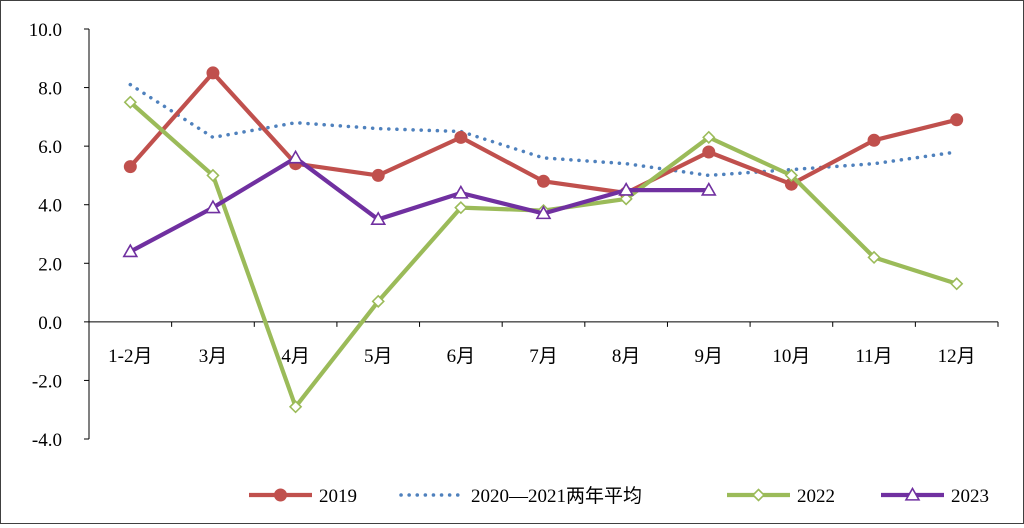 This screenshot has width=1024, height=528. What do you see at coordinates (47, 440) in the screenshot?
I see `y-tick-label: -4.0` at bounding box center [47, 440].